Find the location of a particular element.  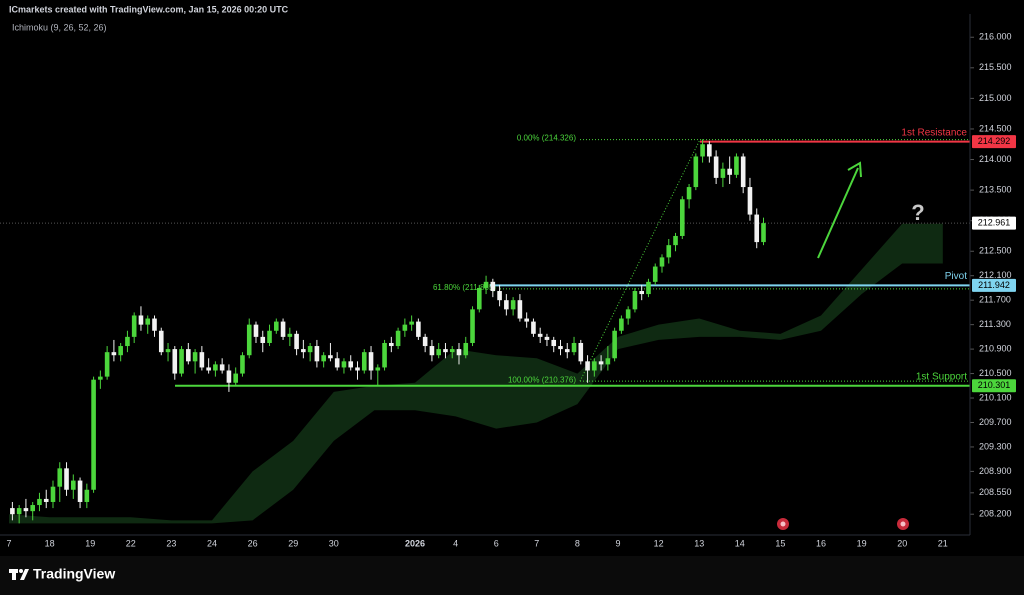

price-tag-label: 214.292 is located at coordinates (994, 141).